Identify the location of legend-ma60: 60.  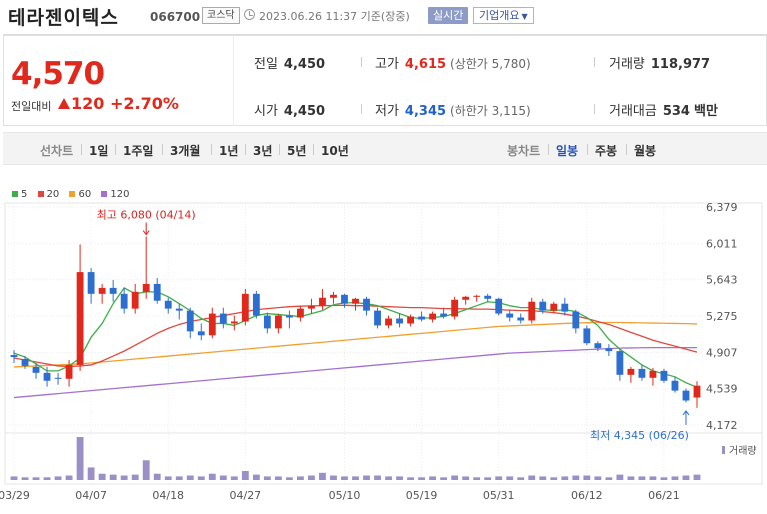
(80, 194).